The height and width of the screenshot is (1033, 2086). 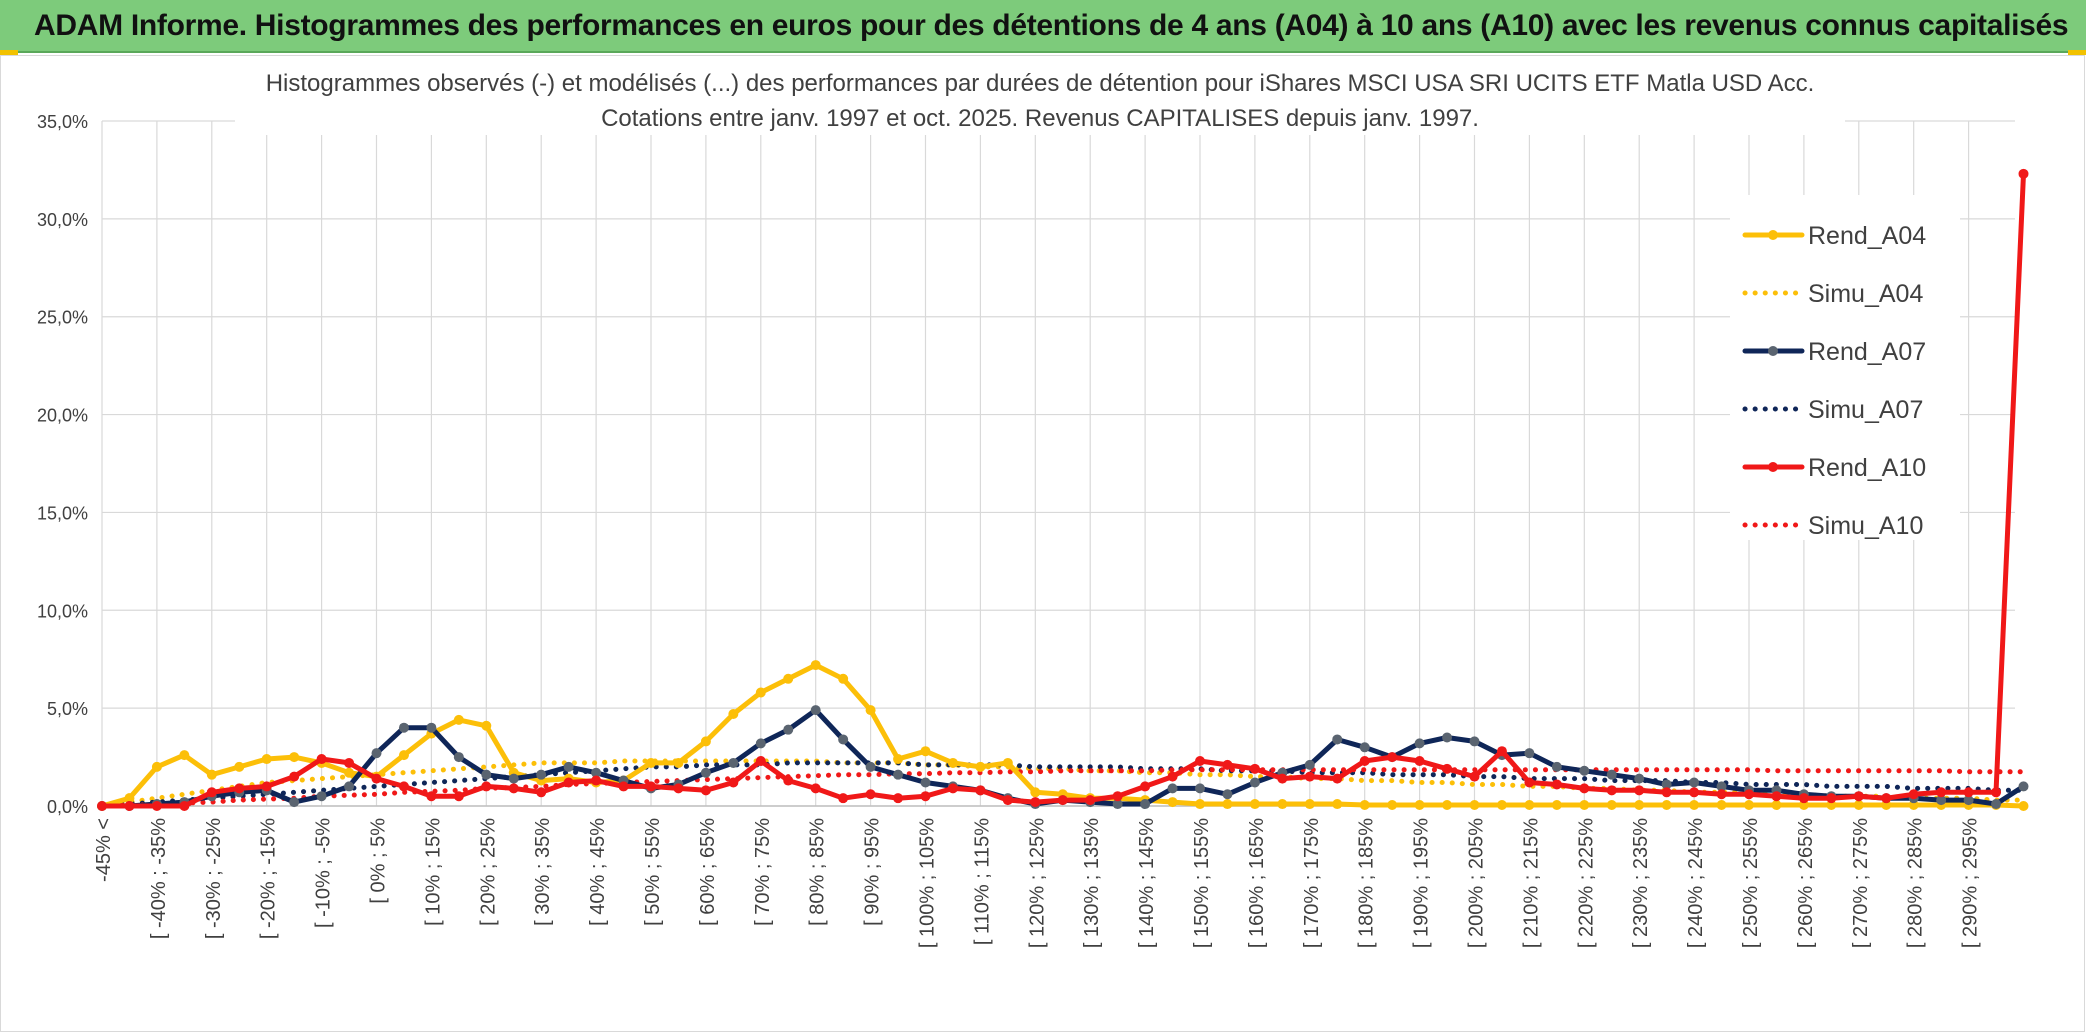 I want to click on x-tick-label: [ 30% ; 35%, so click(x=543, y=872).